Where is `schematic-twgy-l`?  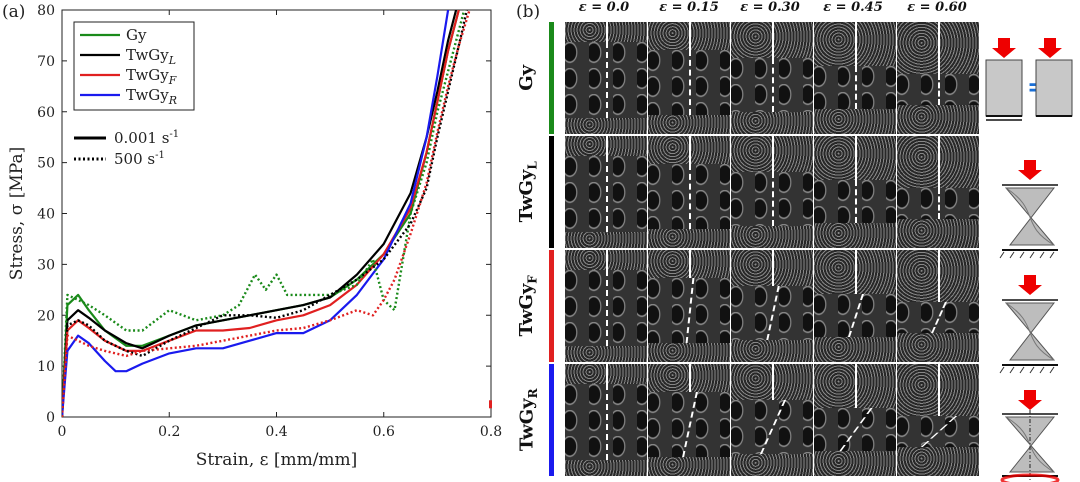
schematic-twgy-l is located at coordinates (1028, 209).